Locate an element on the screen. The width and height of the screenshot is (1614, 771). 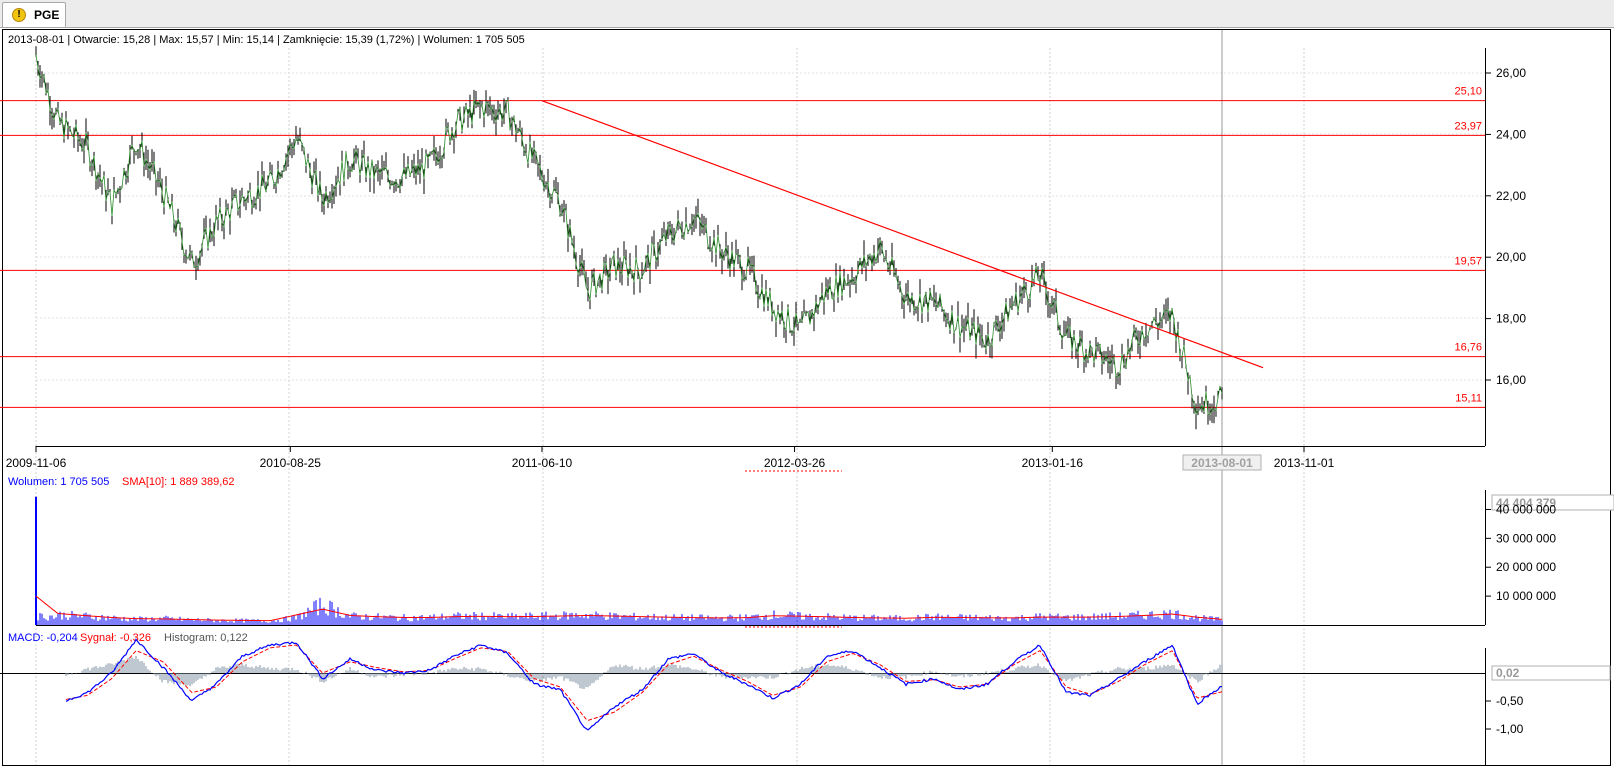
volume-bars is located at coordinates (629, 560).